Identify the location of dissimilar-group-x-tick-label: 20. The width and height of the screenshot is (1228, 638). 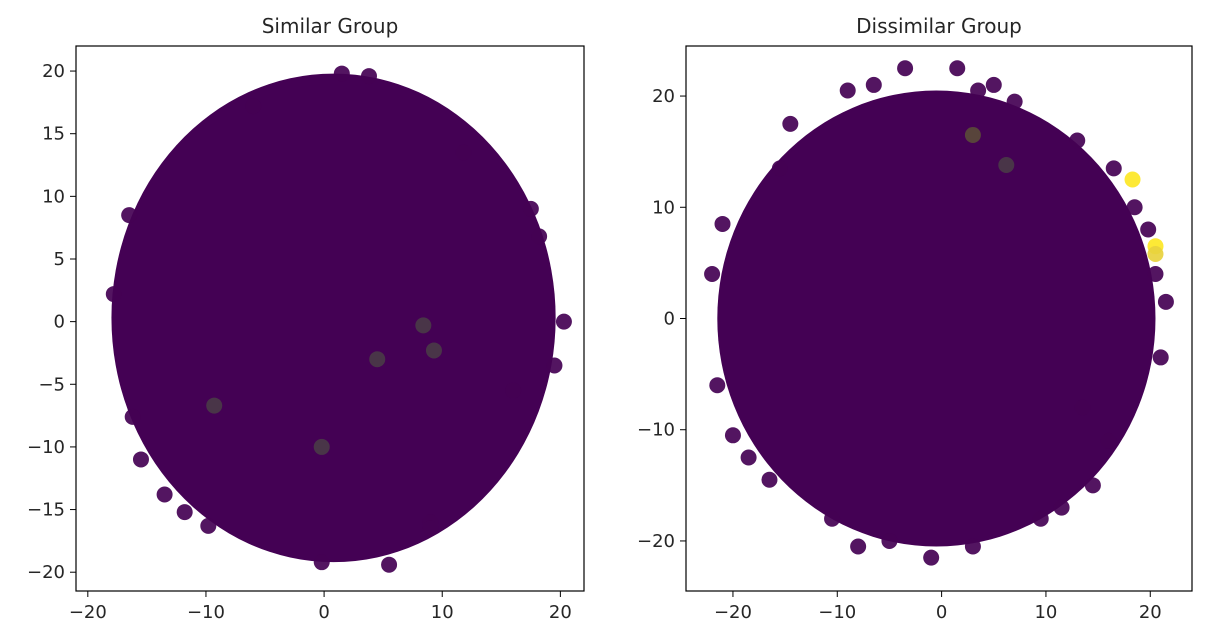
(1150, 612).